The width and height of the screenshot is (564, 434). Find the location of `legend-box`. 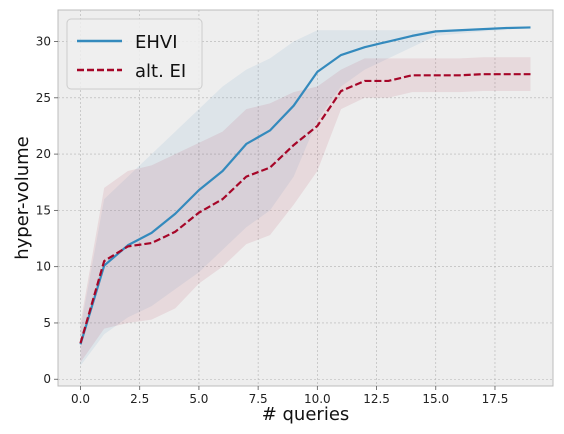

legend-box is located at coordinates (134, 54).